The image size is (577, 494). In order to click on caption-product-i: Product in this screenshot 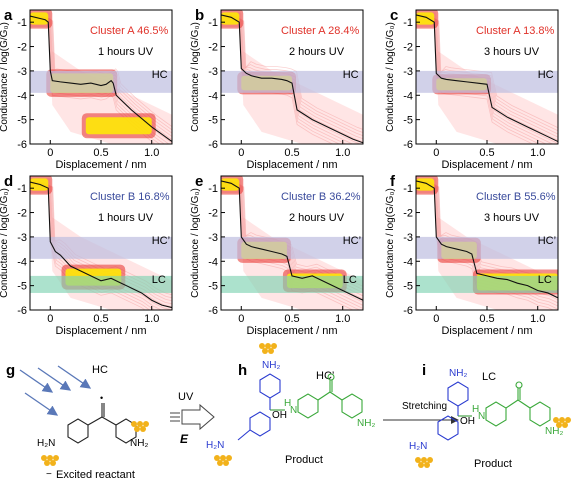, I will do `click(493, 464)`.